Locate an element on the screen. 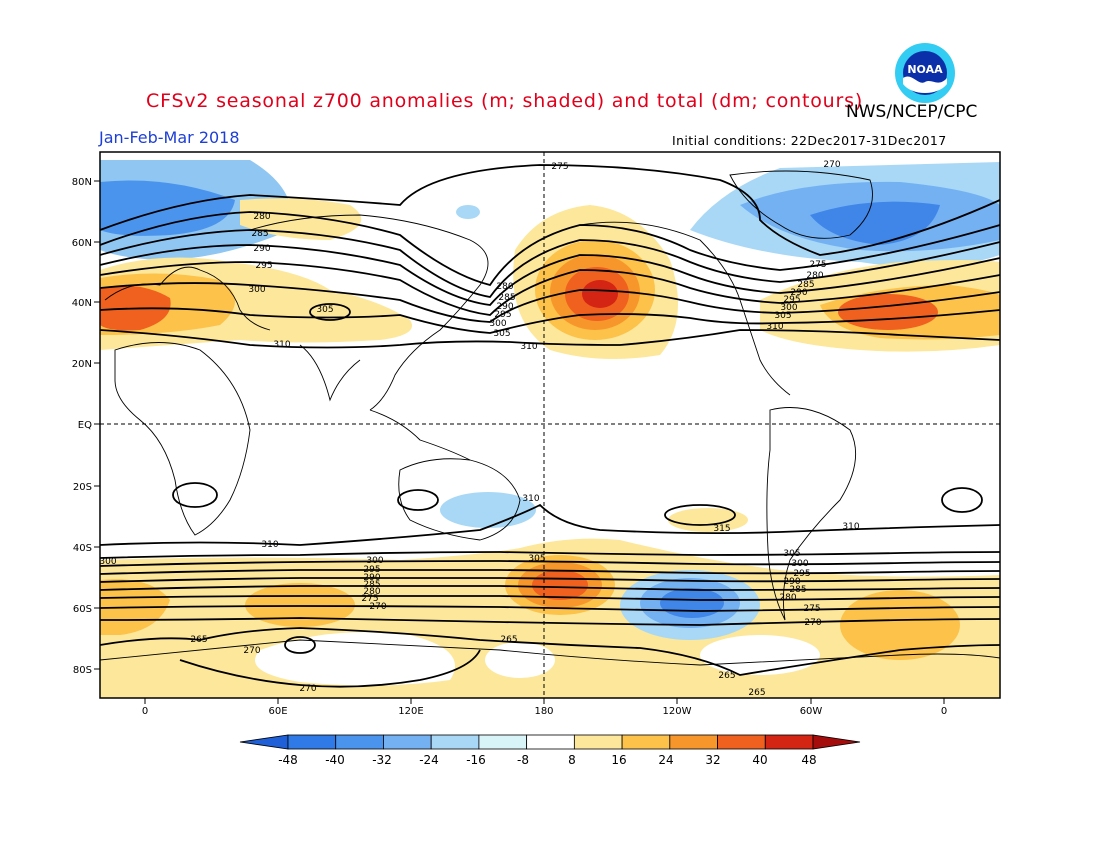 This screenshot has height=850, width=1100. coastline-north-america is located at coordinates (685, 308).